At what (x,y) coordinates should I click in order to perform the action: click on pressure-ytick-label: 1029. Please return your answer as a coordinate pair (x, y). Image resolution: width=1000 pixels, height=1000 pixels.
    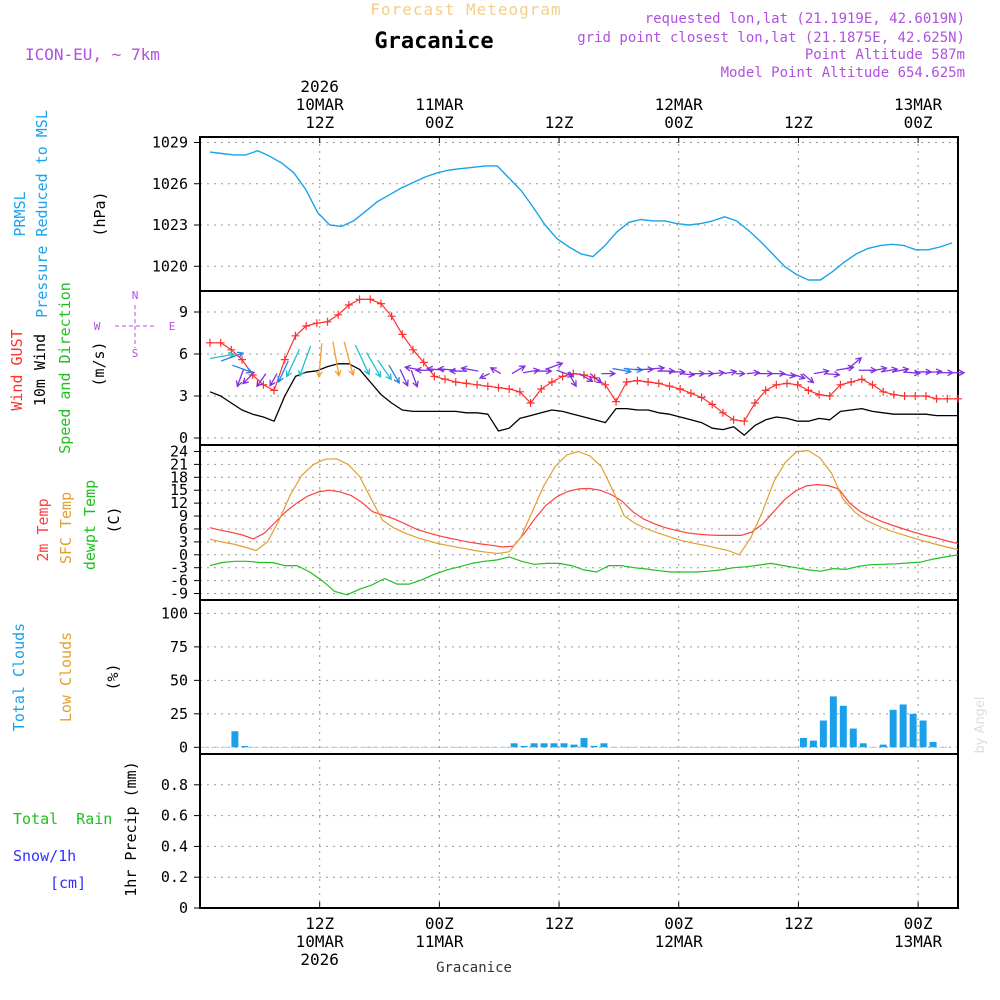
    Looking at the image, I should click on (170, 143).